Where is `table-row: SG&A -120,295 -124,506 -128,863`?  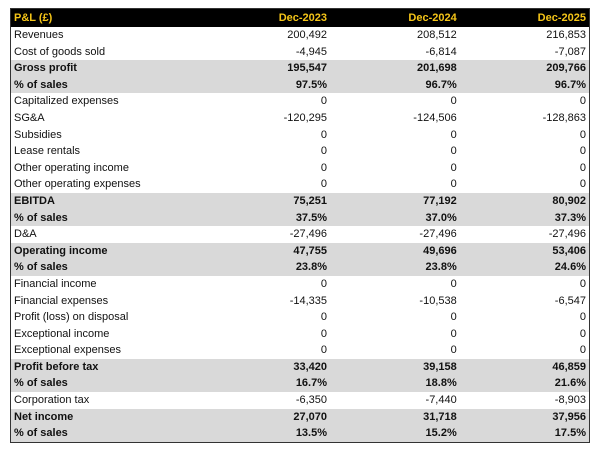
table-row: SG&A -120,295 -124,506 -128,863 is located at coordinates (300, 118).